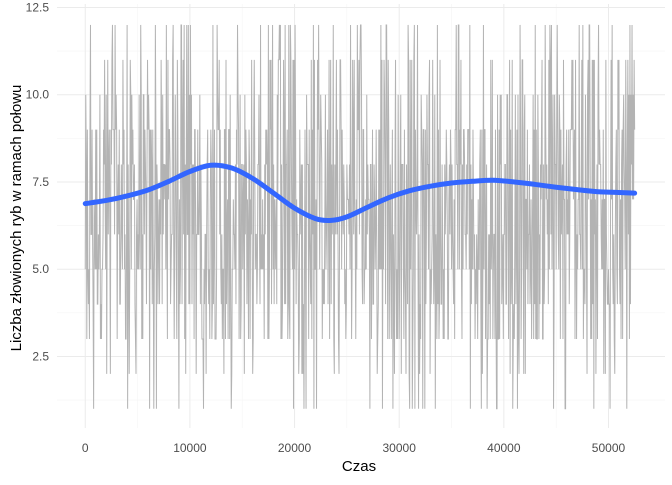  I want to click on y-tick-label: 7.5, so click(40, 182).